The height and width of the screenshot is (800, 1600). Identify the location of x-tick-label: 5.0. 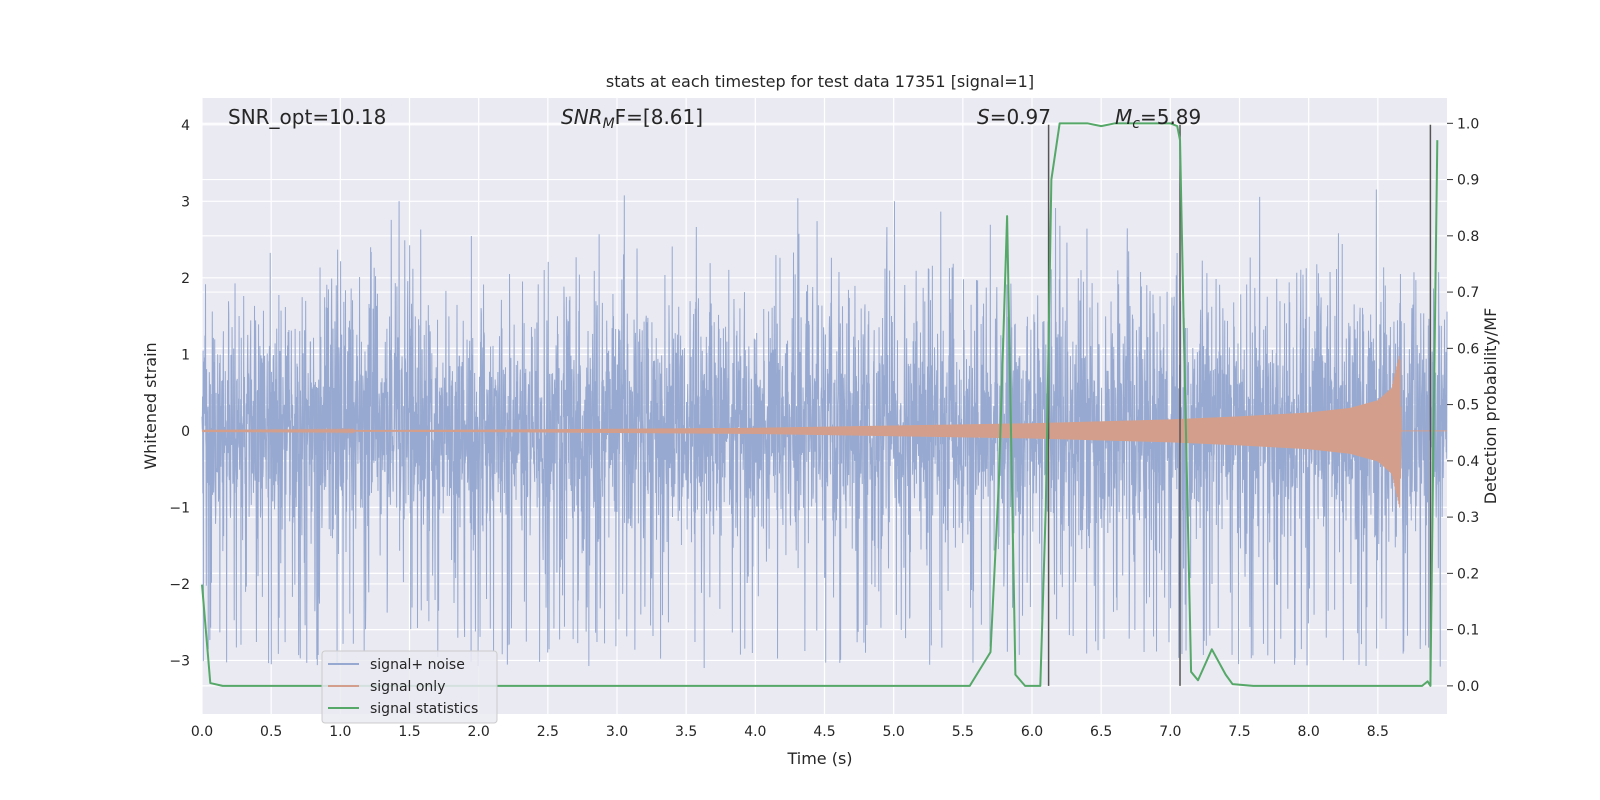
(894, 732).